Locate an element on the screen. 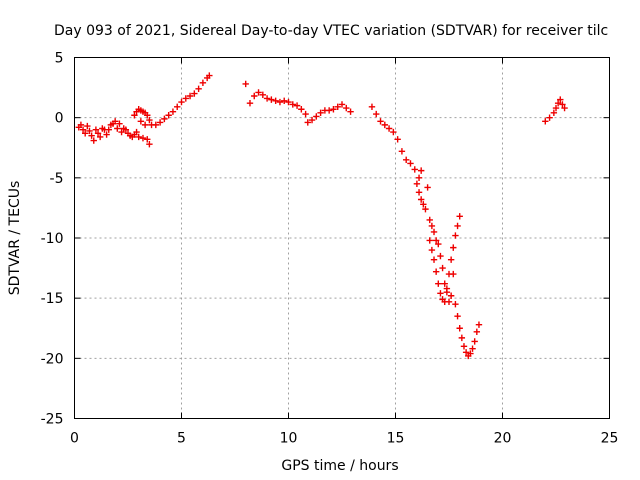  y-tick-label: -5 is located at coordinates (57, 179).